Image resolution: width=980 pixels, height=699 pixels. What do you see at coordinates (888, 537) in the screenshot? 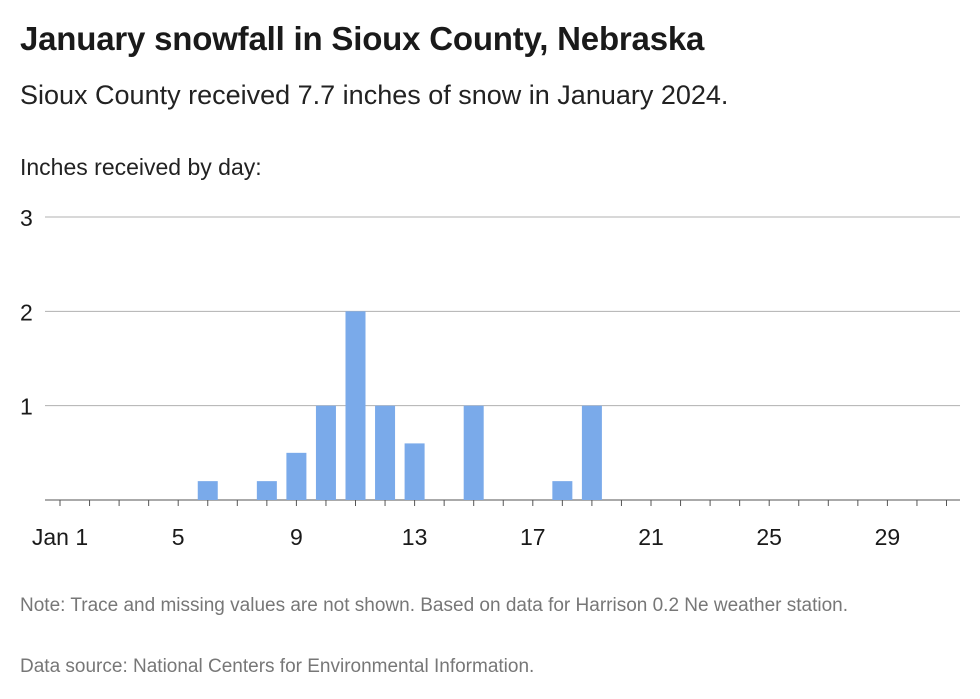
I see `x-tick-label: 29` at bounding box center [888, 537].